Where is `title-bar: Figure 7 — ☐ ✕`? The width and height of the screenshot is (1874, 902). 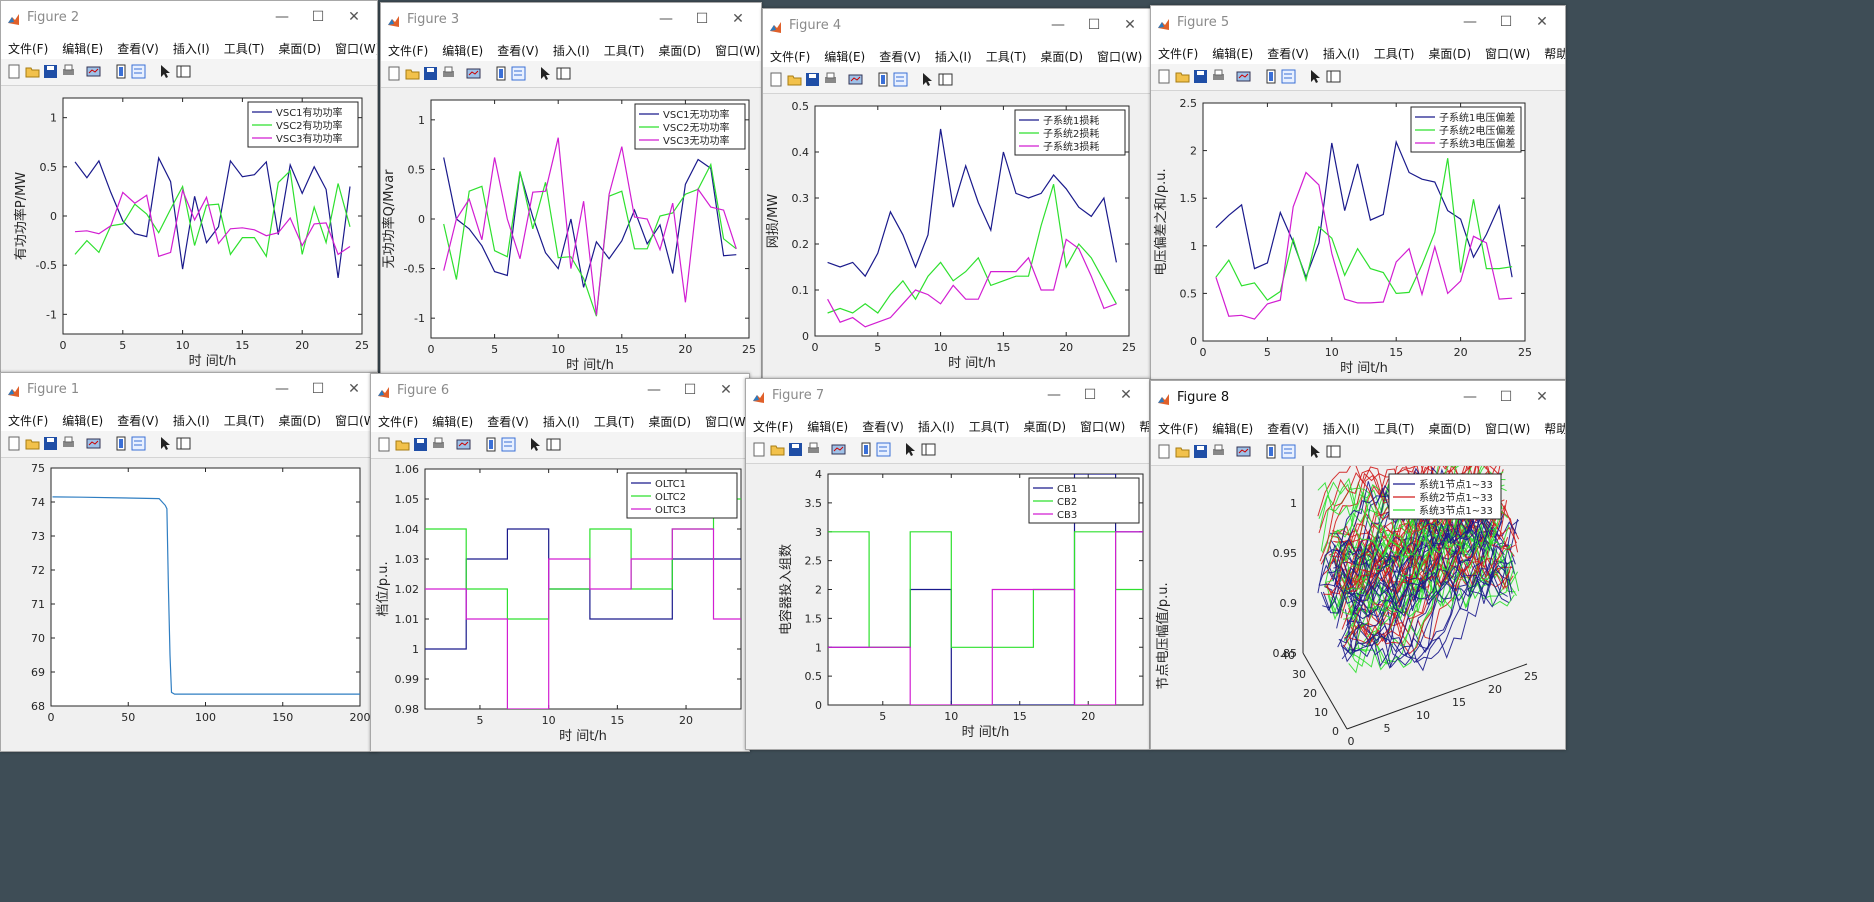 title-bar: Figure 7 — ☐ ✕ is located at coordinates (947, 396).